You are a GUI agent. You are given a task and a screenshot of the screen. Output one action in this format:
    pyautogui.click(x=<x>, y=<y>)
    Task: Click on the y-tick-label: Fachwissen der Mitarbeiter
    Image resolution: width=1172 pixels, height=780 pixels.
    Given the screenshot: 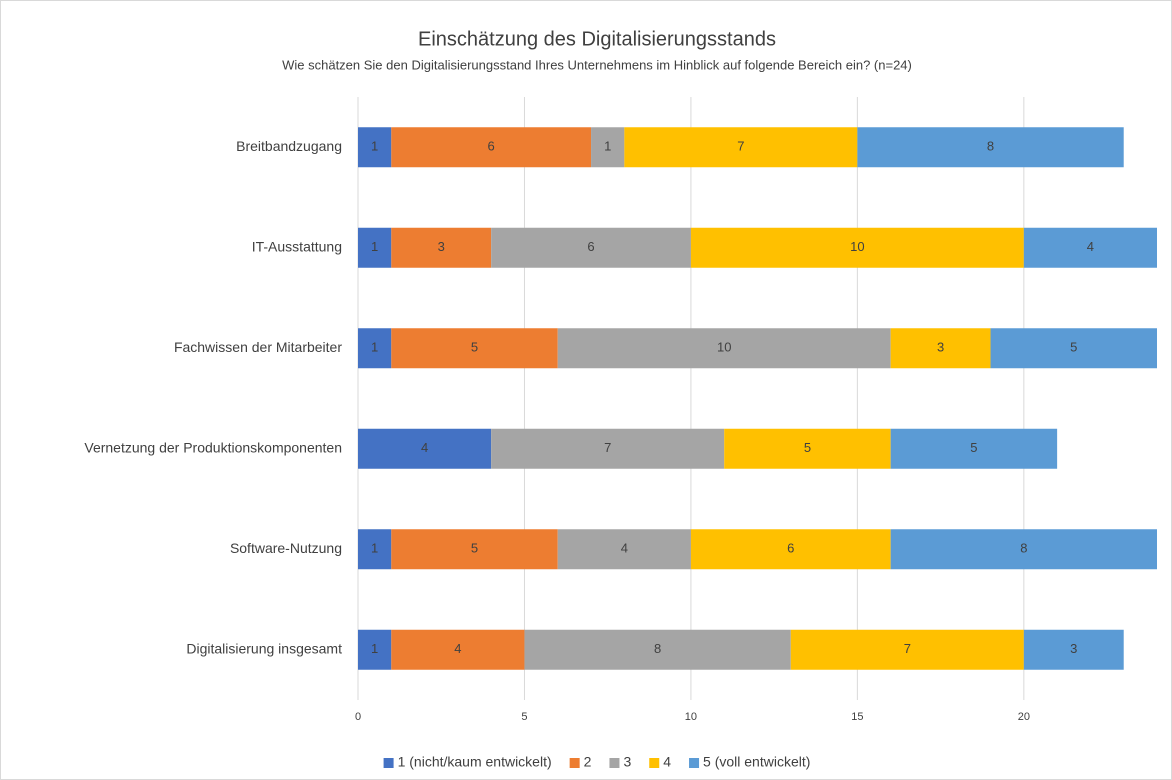 What is the action you would take?
    pyautogui.click(x=258, y=347)
    